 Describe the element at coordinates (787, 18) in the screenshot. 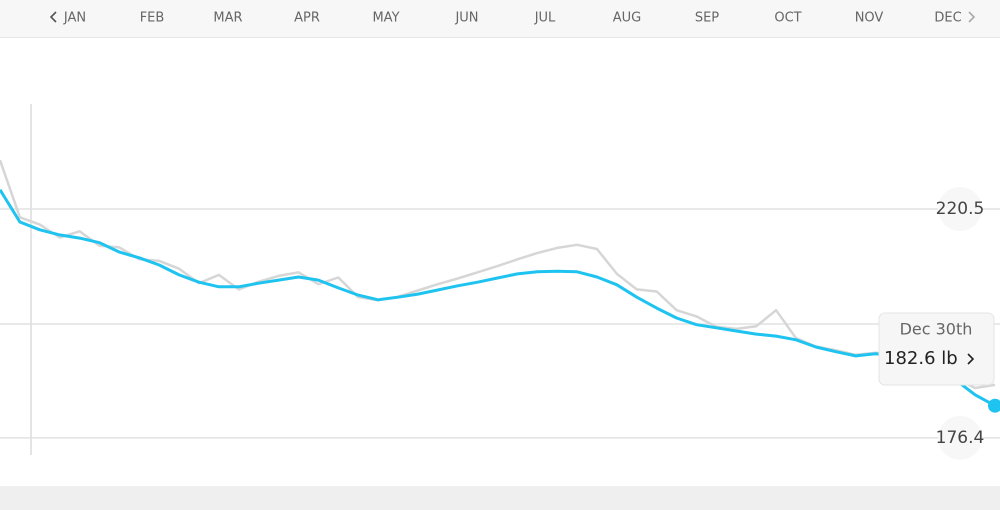

I see `month-label: OCT` at that location.